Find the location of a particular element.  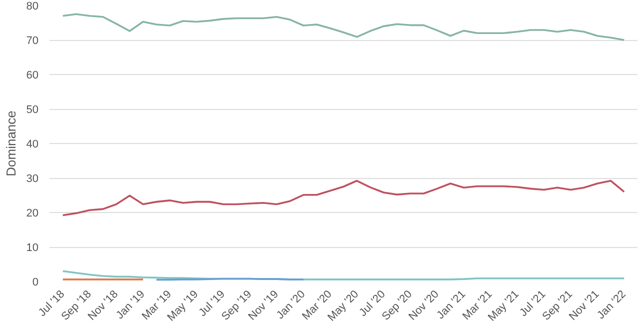

y-tick-label: 50 is located at coordinates (32, 110).